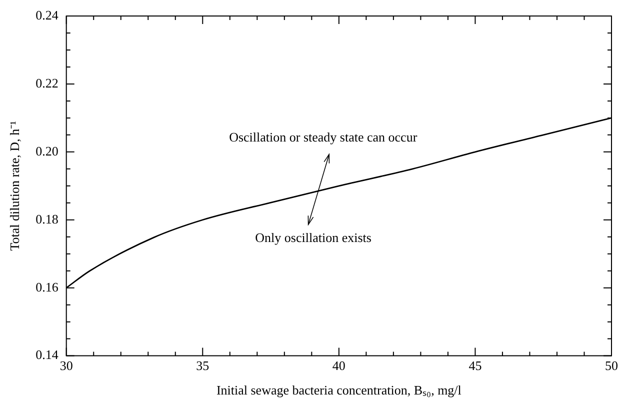 Image resolution: width=621 pixels, height=405 pixels. I want to click on y-tick-label: 0.16, so click(47, 286).